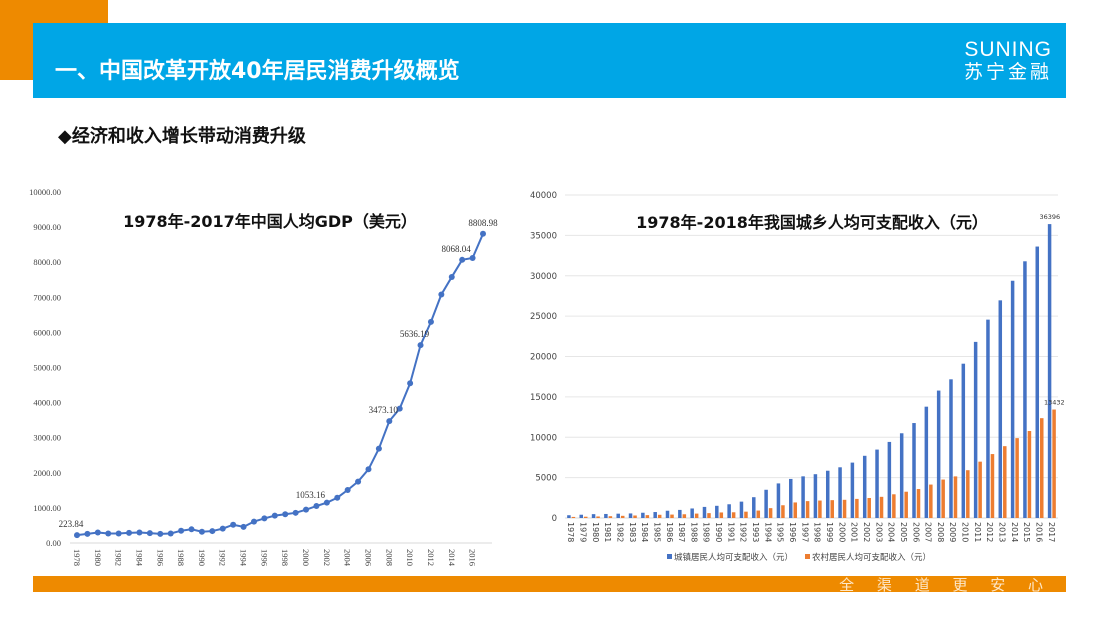 The image size is (1103, 620). I want to click on x-tick-label: 1991, so click(730, 532).